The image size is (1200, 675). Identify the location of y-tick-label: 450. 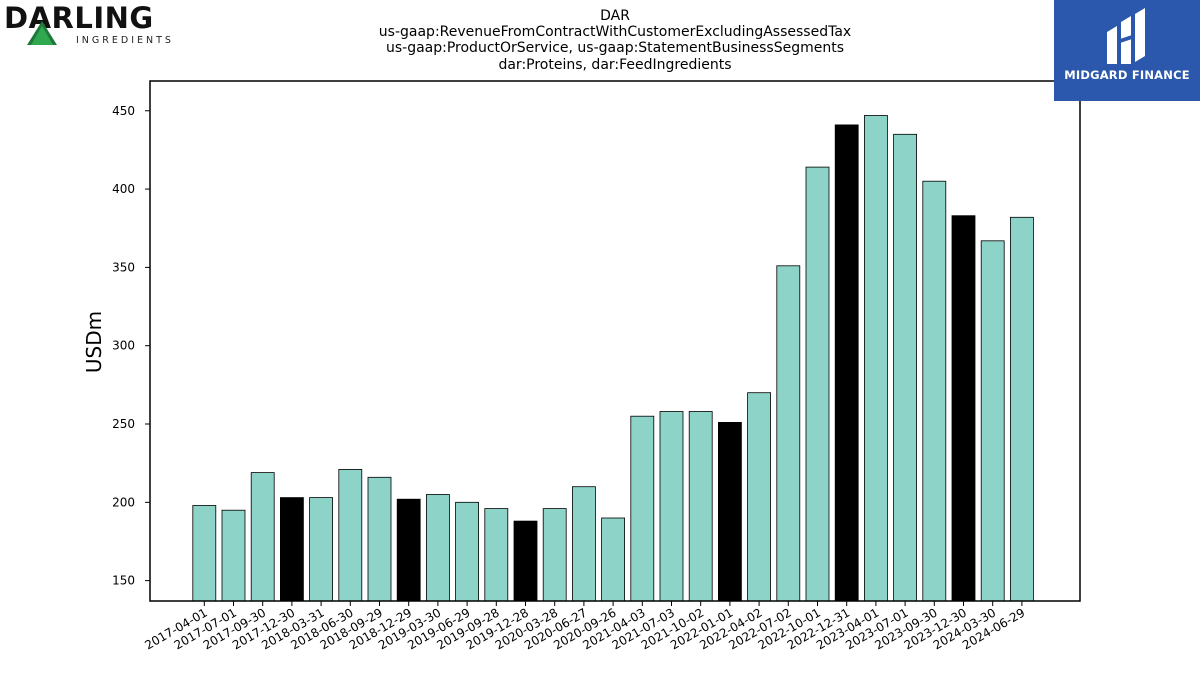
(123, 111).